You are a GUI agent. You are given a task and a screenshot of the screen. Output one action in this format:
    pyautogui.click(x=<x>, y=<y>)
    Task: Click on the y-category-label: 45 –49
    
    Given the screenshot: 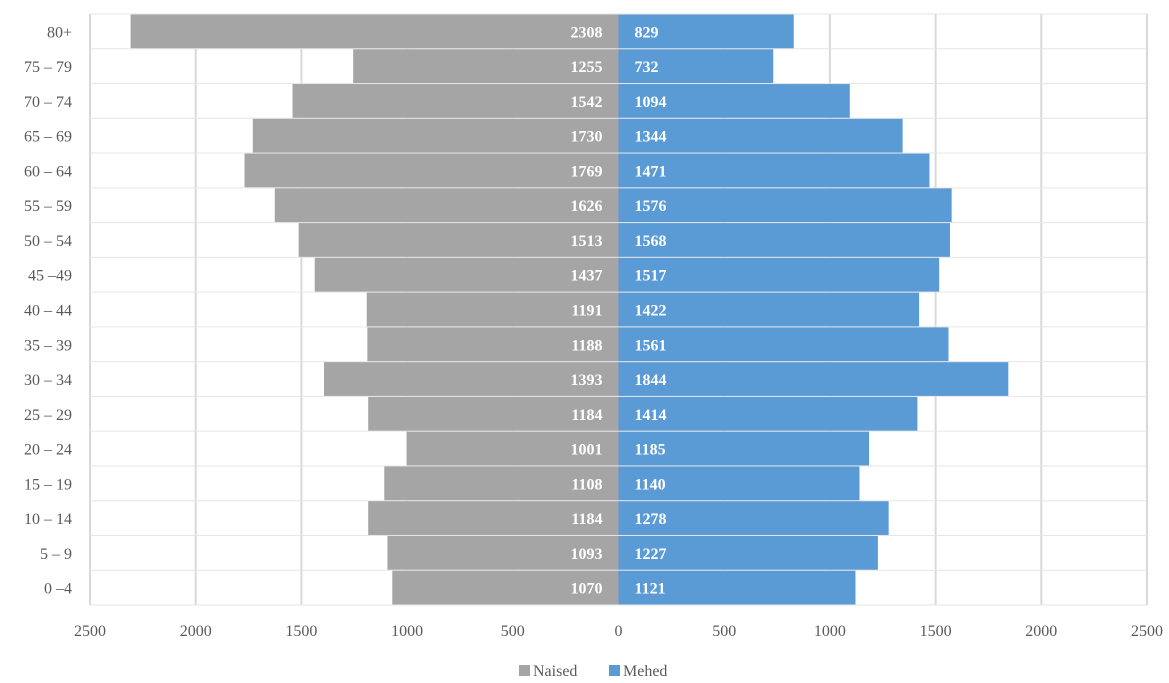 What is the action you would take?
    pyautogui.click(x=50, y=276)
    